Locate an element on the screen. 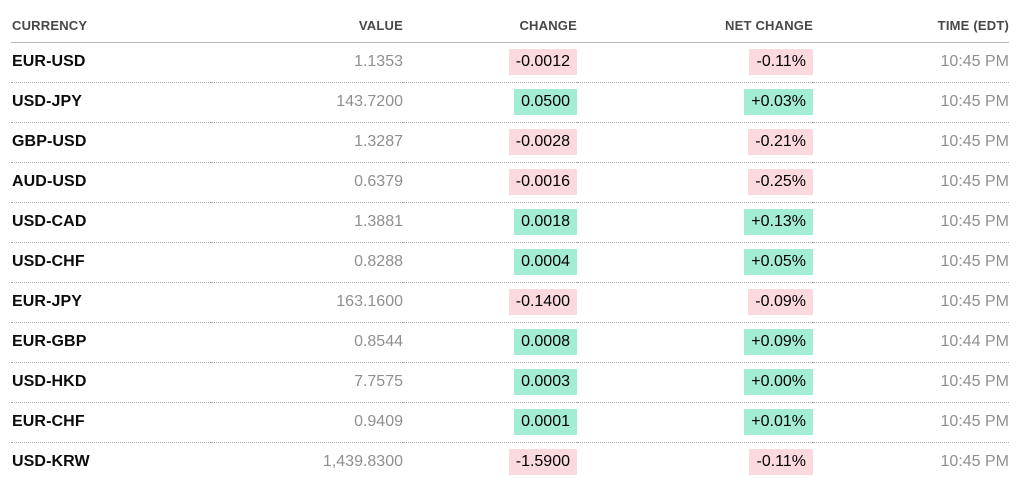 The height and width of the screenshot is (484, 1020). time-cell: 10:44 PM is located at coordinates (911, 342).